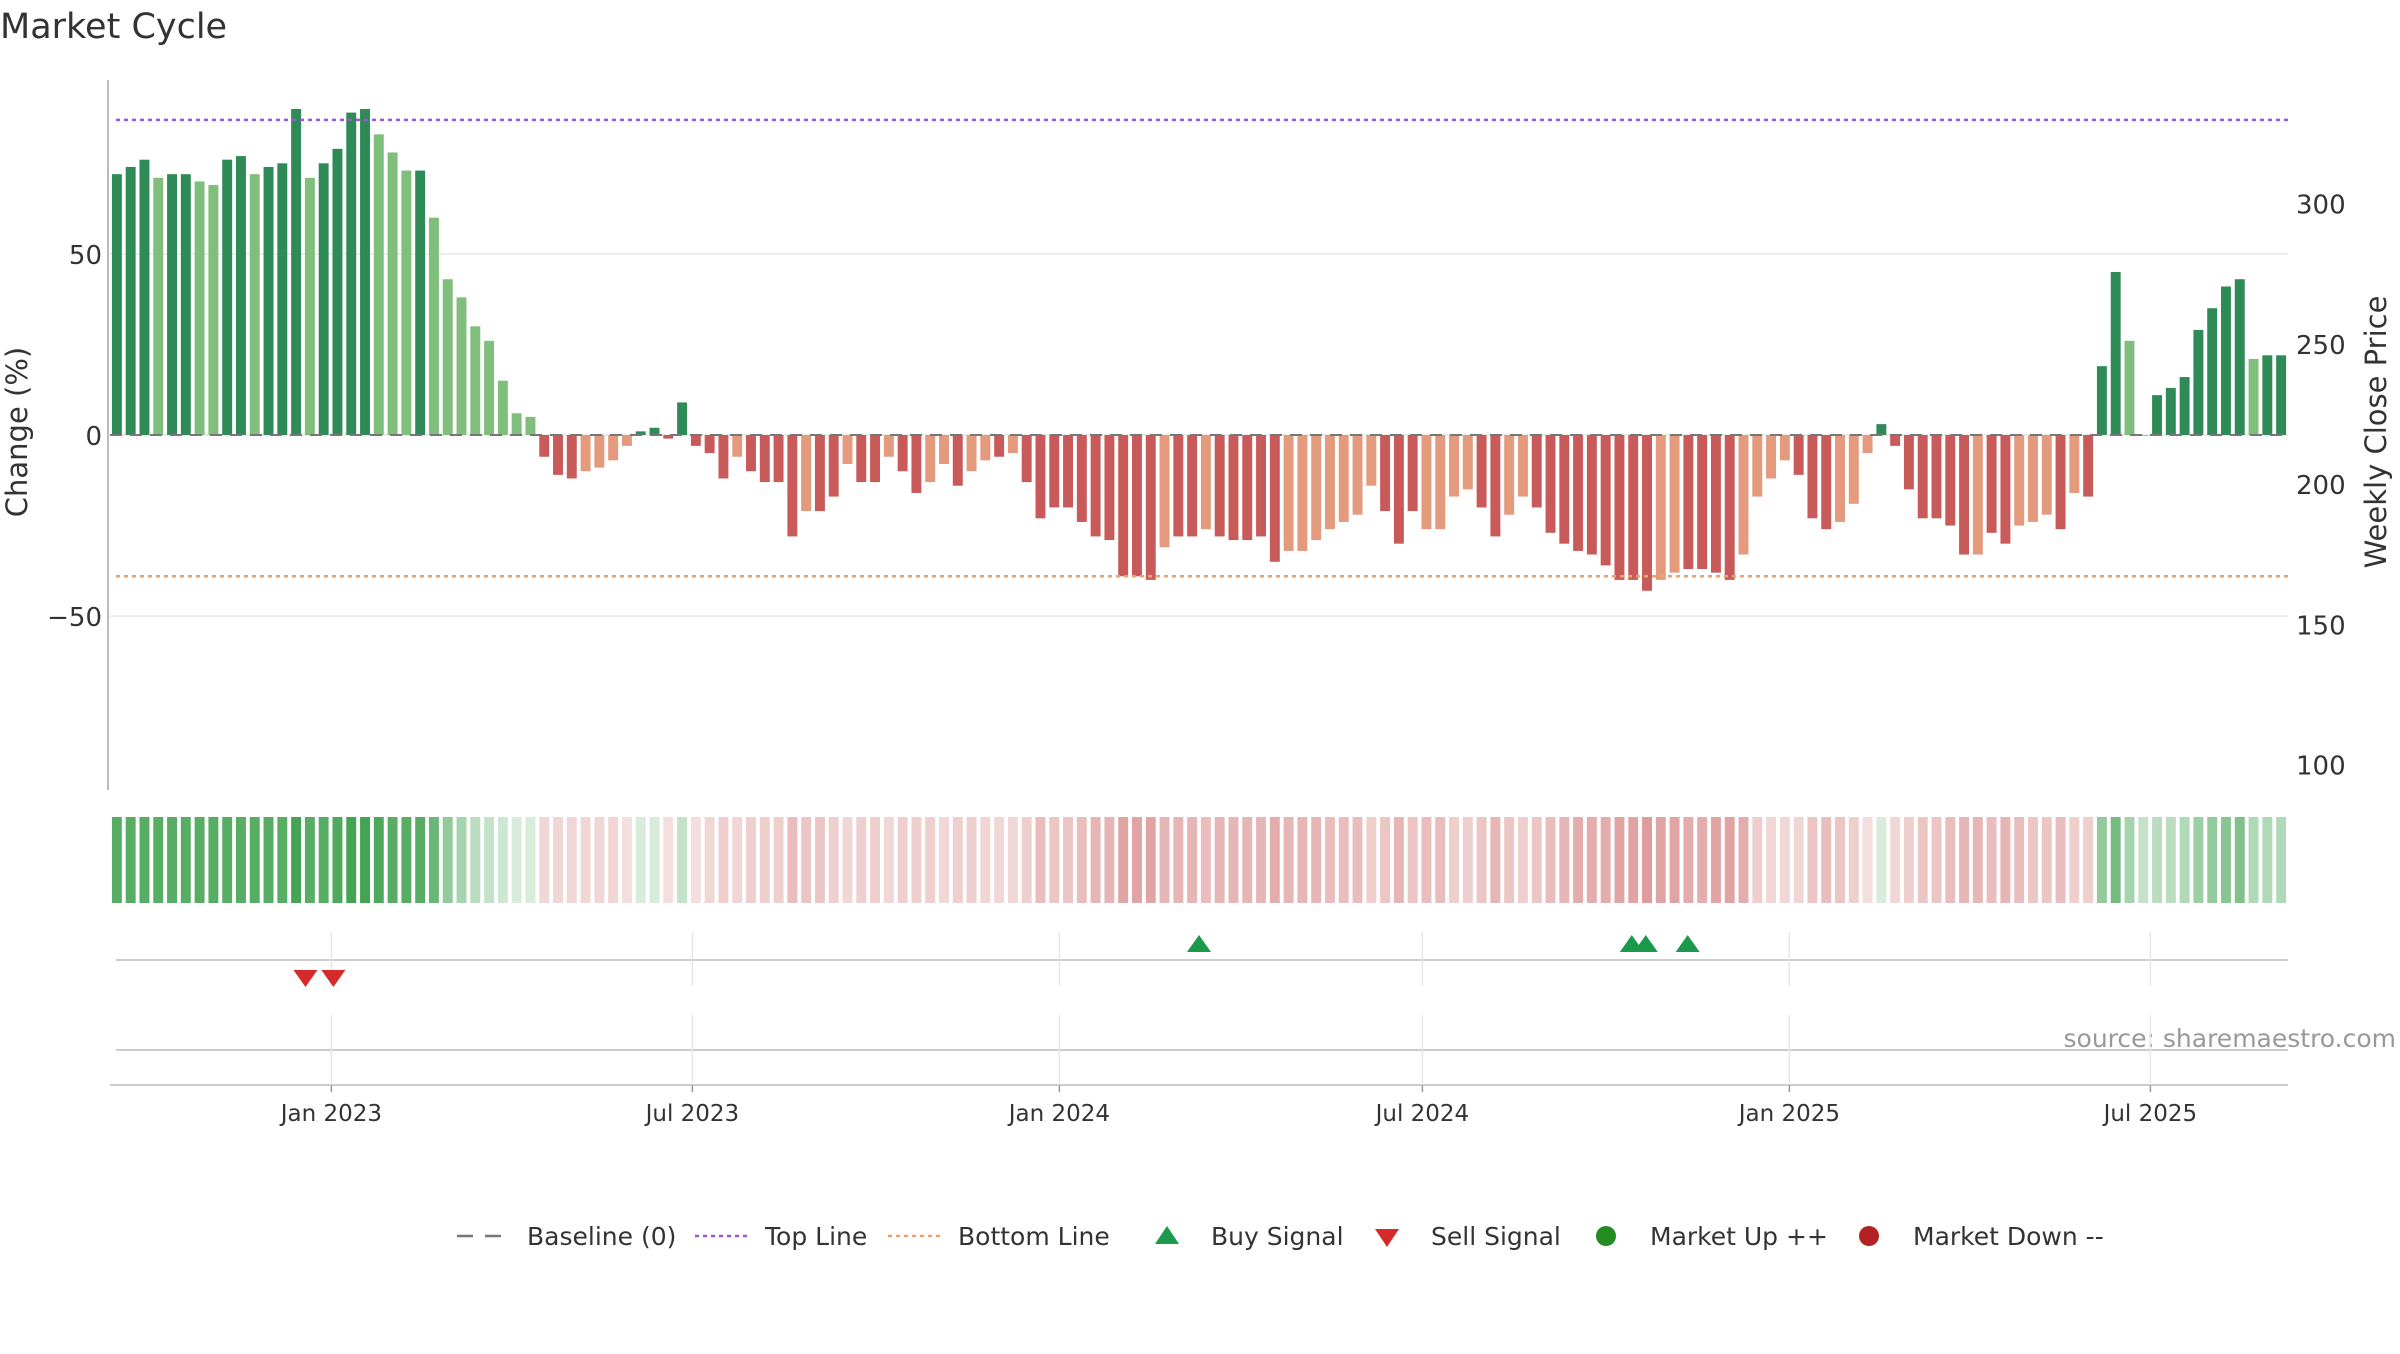 This screenshot has width=2400, height=1354. I want to click on y2-axis-label: Weekly Close Price, so click(2376, 432).